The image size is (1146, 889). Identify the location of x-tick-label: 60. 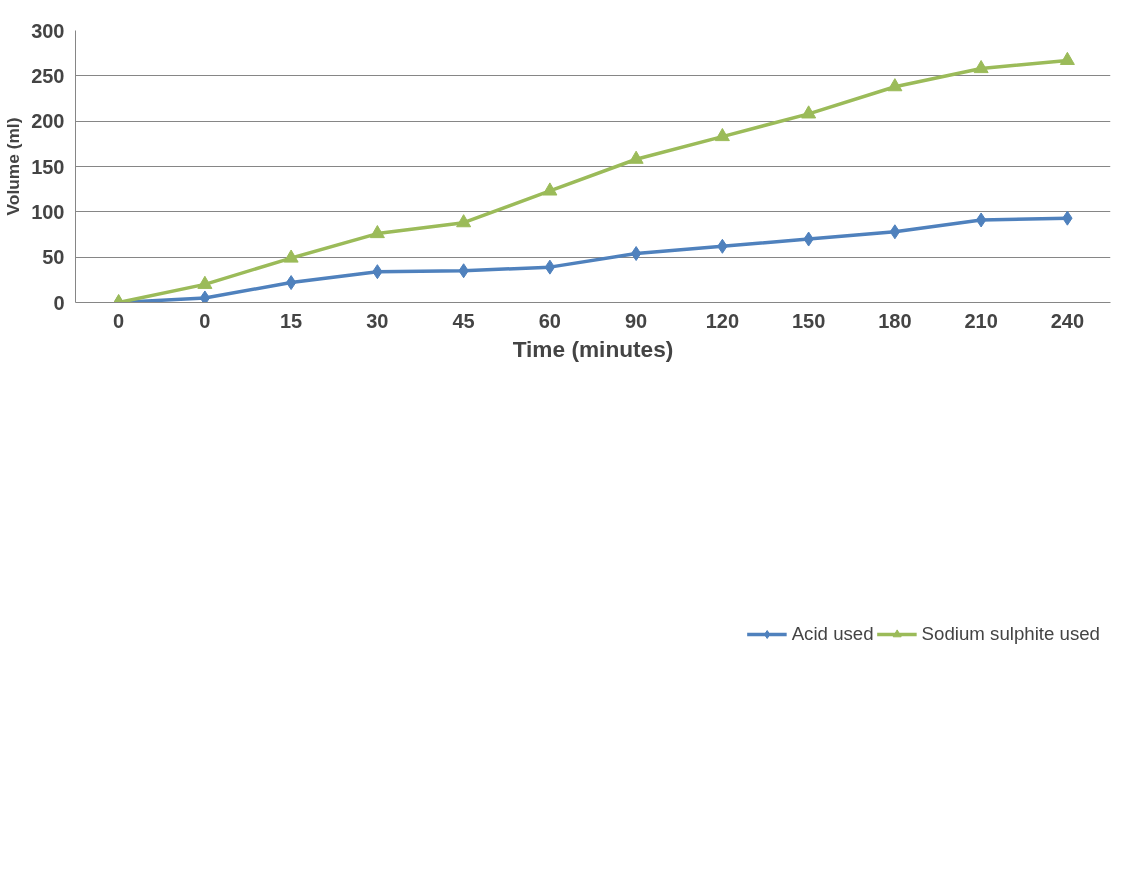
(549, 320).